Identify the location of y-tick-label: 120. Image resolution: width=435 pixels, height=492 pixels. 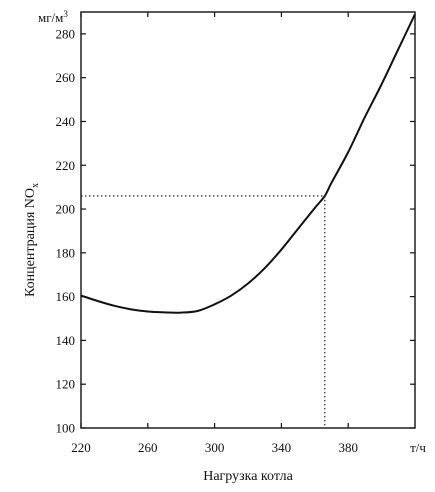
(66, 384).